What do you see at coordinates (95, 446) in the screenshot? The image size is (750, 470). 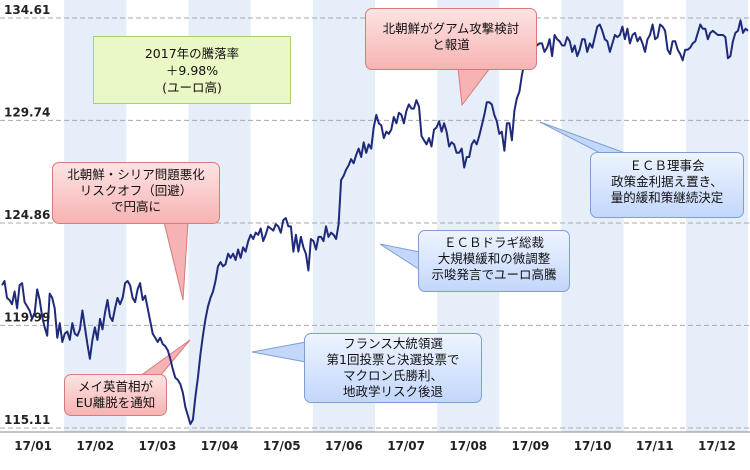 I see `x-tick-label: 17/02` at bounding box center [95, 446].